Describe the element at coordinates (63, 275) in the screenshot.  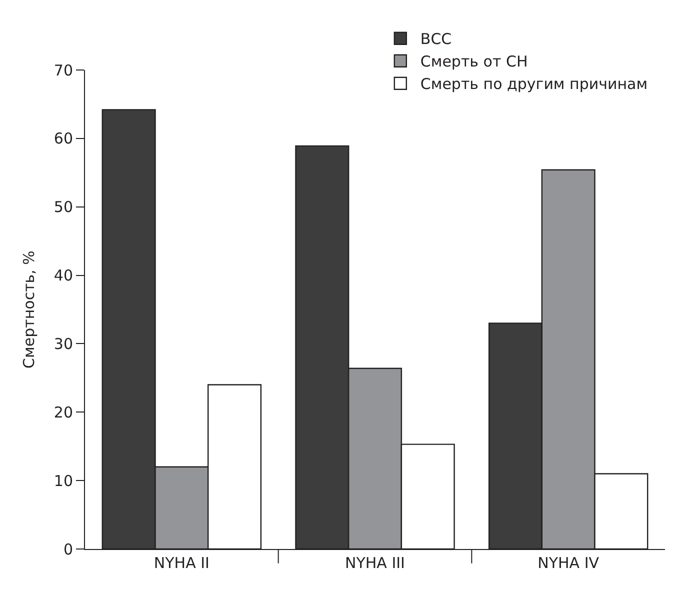
I see `y-tick-label: 40` at that location.